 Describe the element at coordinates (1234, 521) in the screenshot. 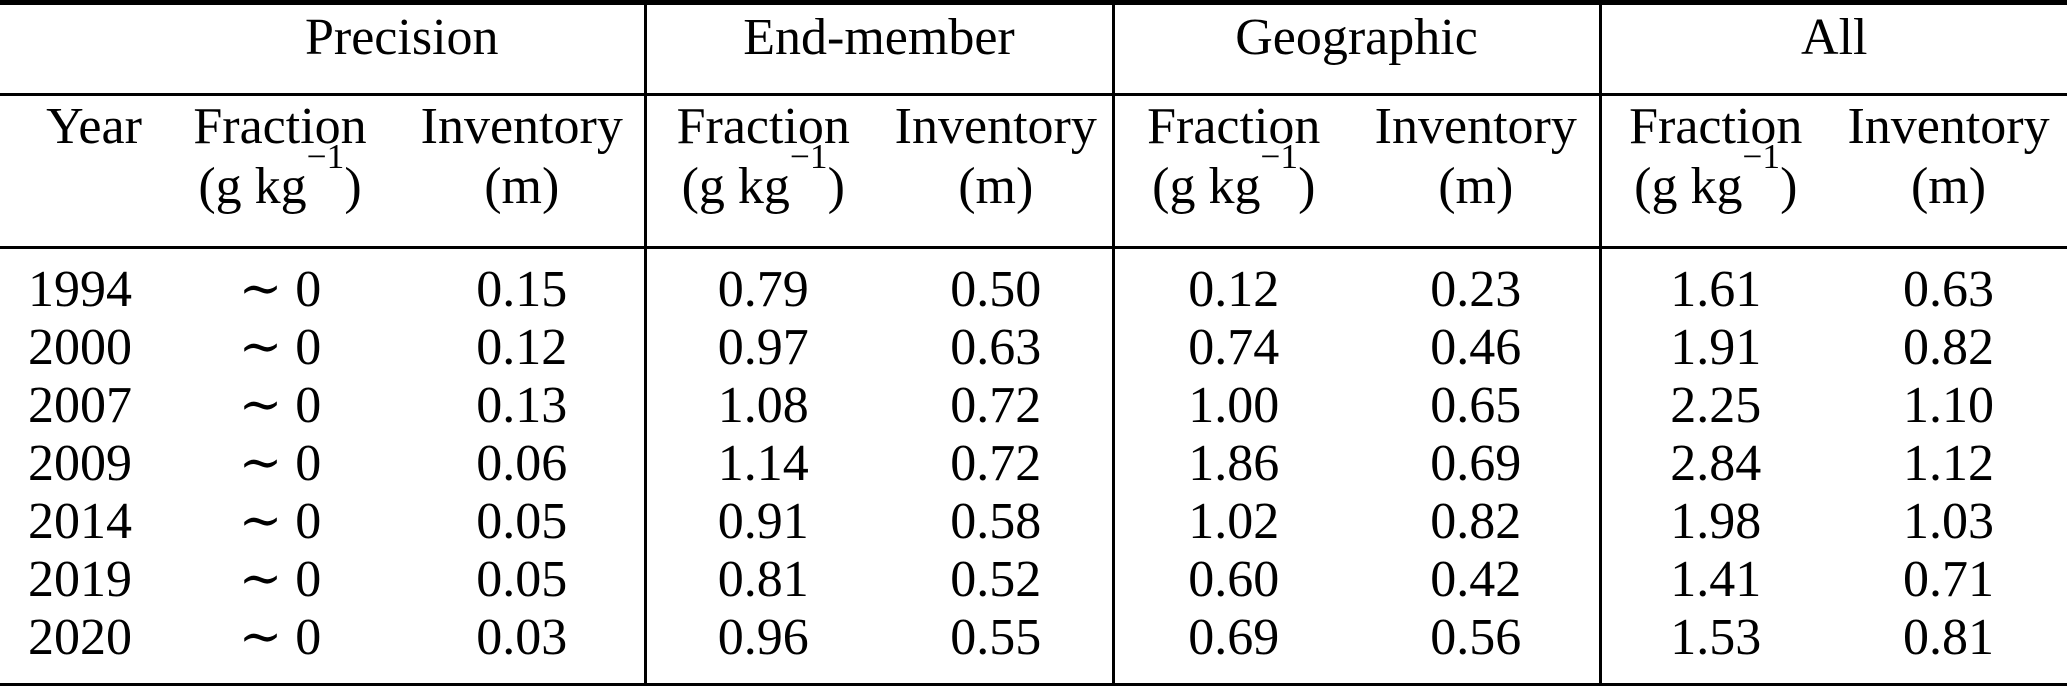

I see `table-cell: 1.02` at that location.